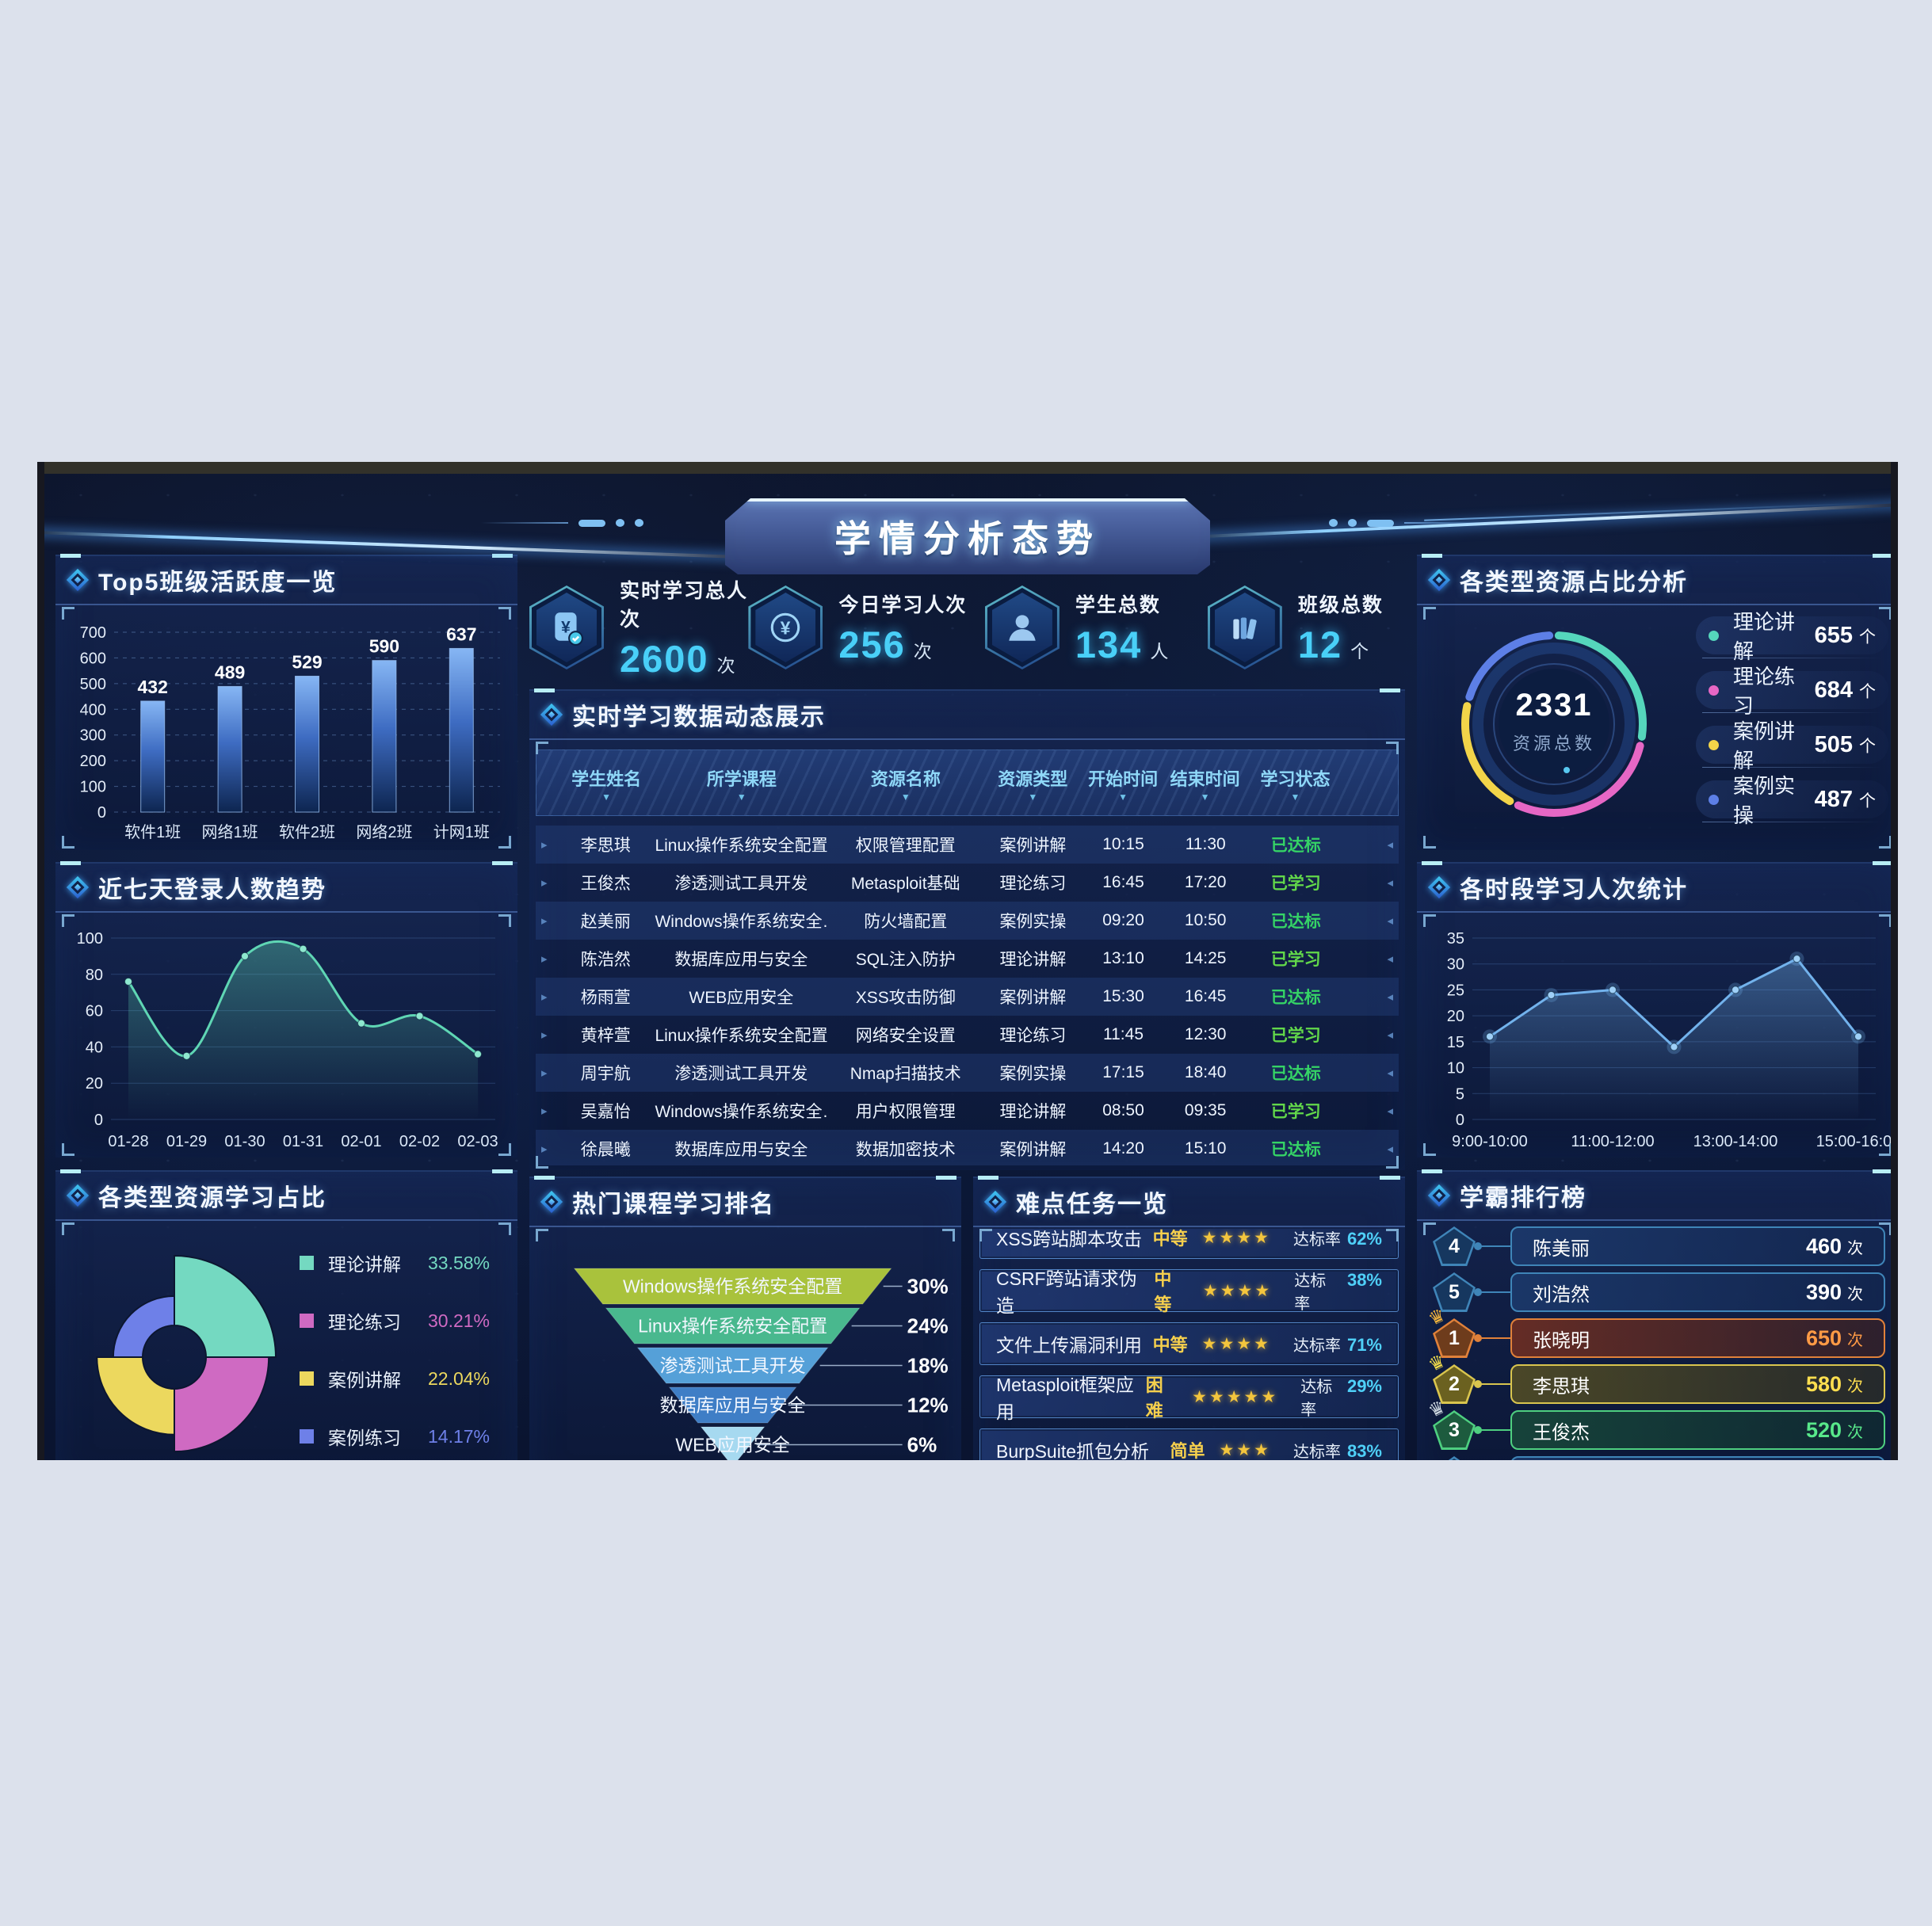  I want to click on kpi-label: 今日学习人次, so click(903, 604).